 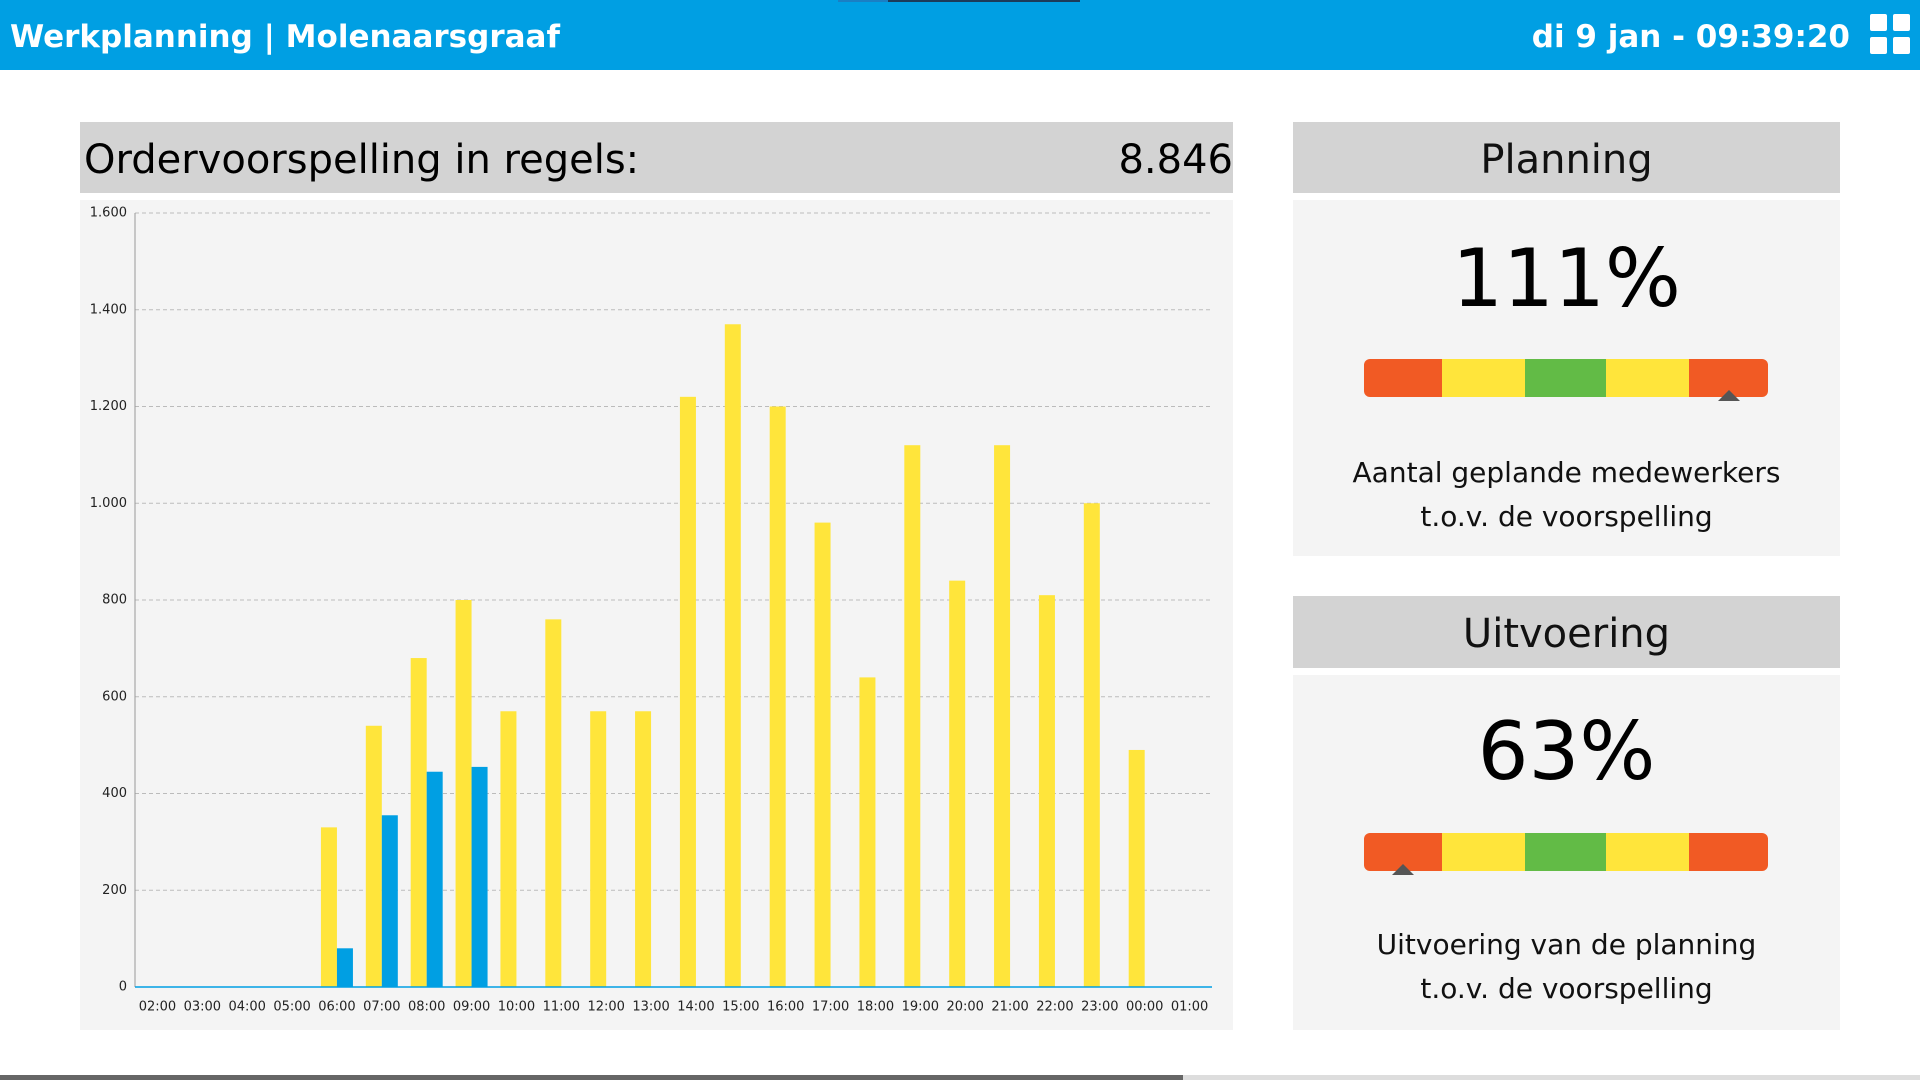 What do you see at coordinates (285, 37) in the screenshot?
I see `app-title: Werkplanning | Molenaarsgraaf` at bounding box center [285, 37].